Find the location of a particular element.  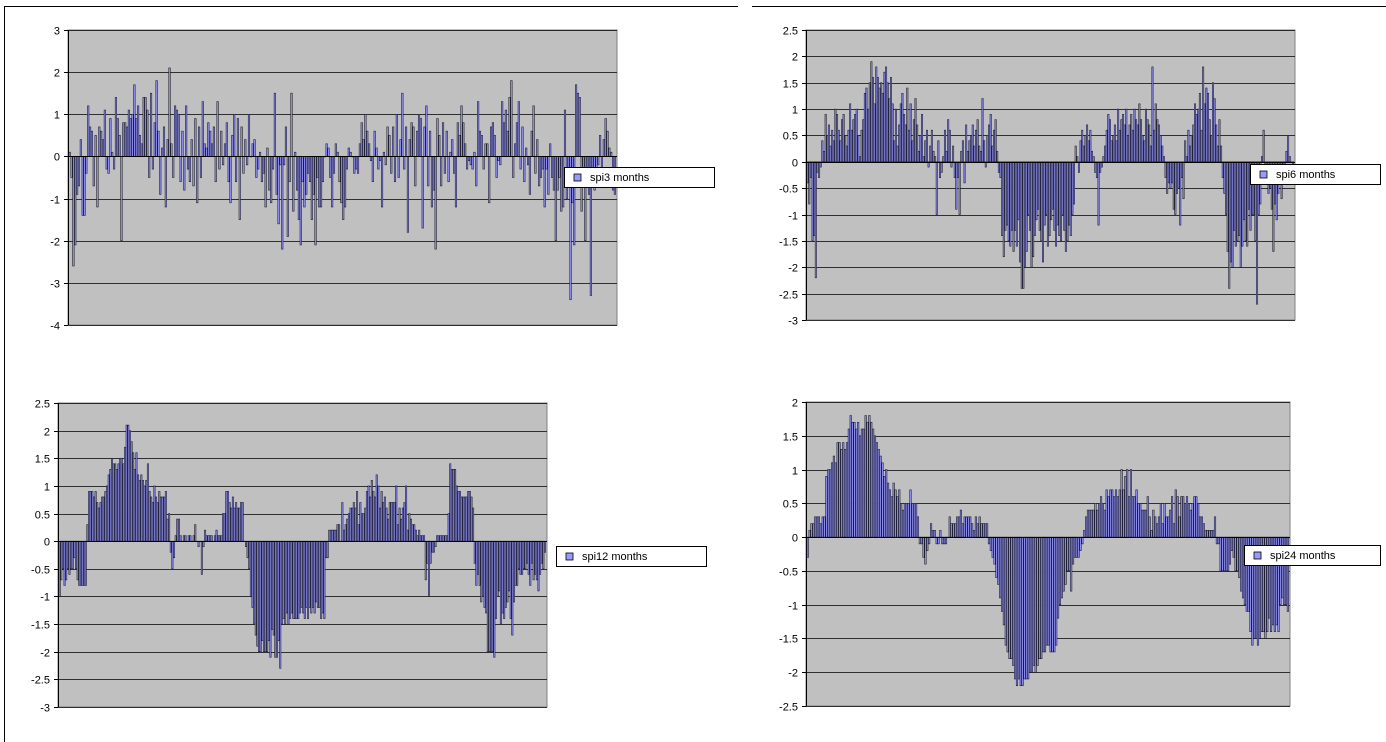

y-tick-label: -2 is located at coordinates (45, 654).